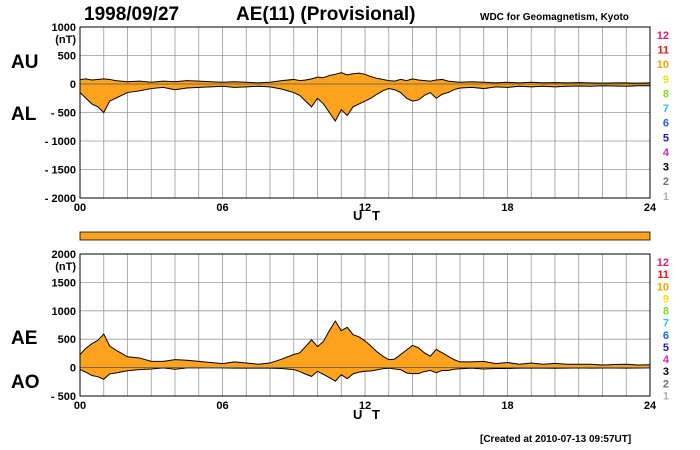 The width and height of the screenshot is (700, 450). Describe the element at coordinates (365, 78) in the screenshot. I see `series-line-au` at that location.